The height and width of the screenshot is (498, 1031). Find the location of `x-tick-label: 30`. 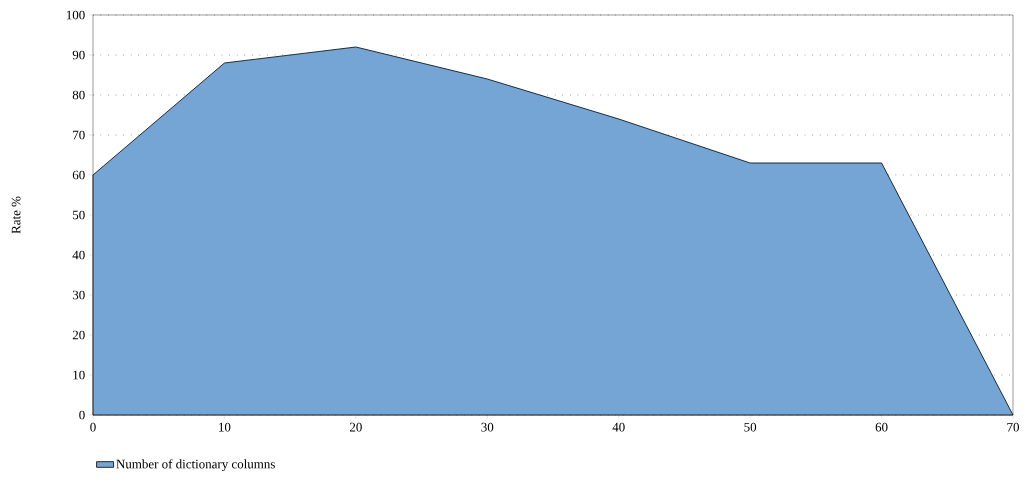

x-tick-label: 30 is located at coordinates (487, 427).